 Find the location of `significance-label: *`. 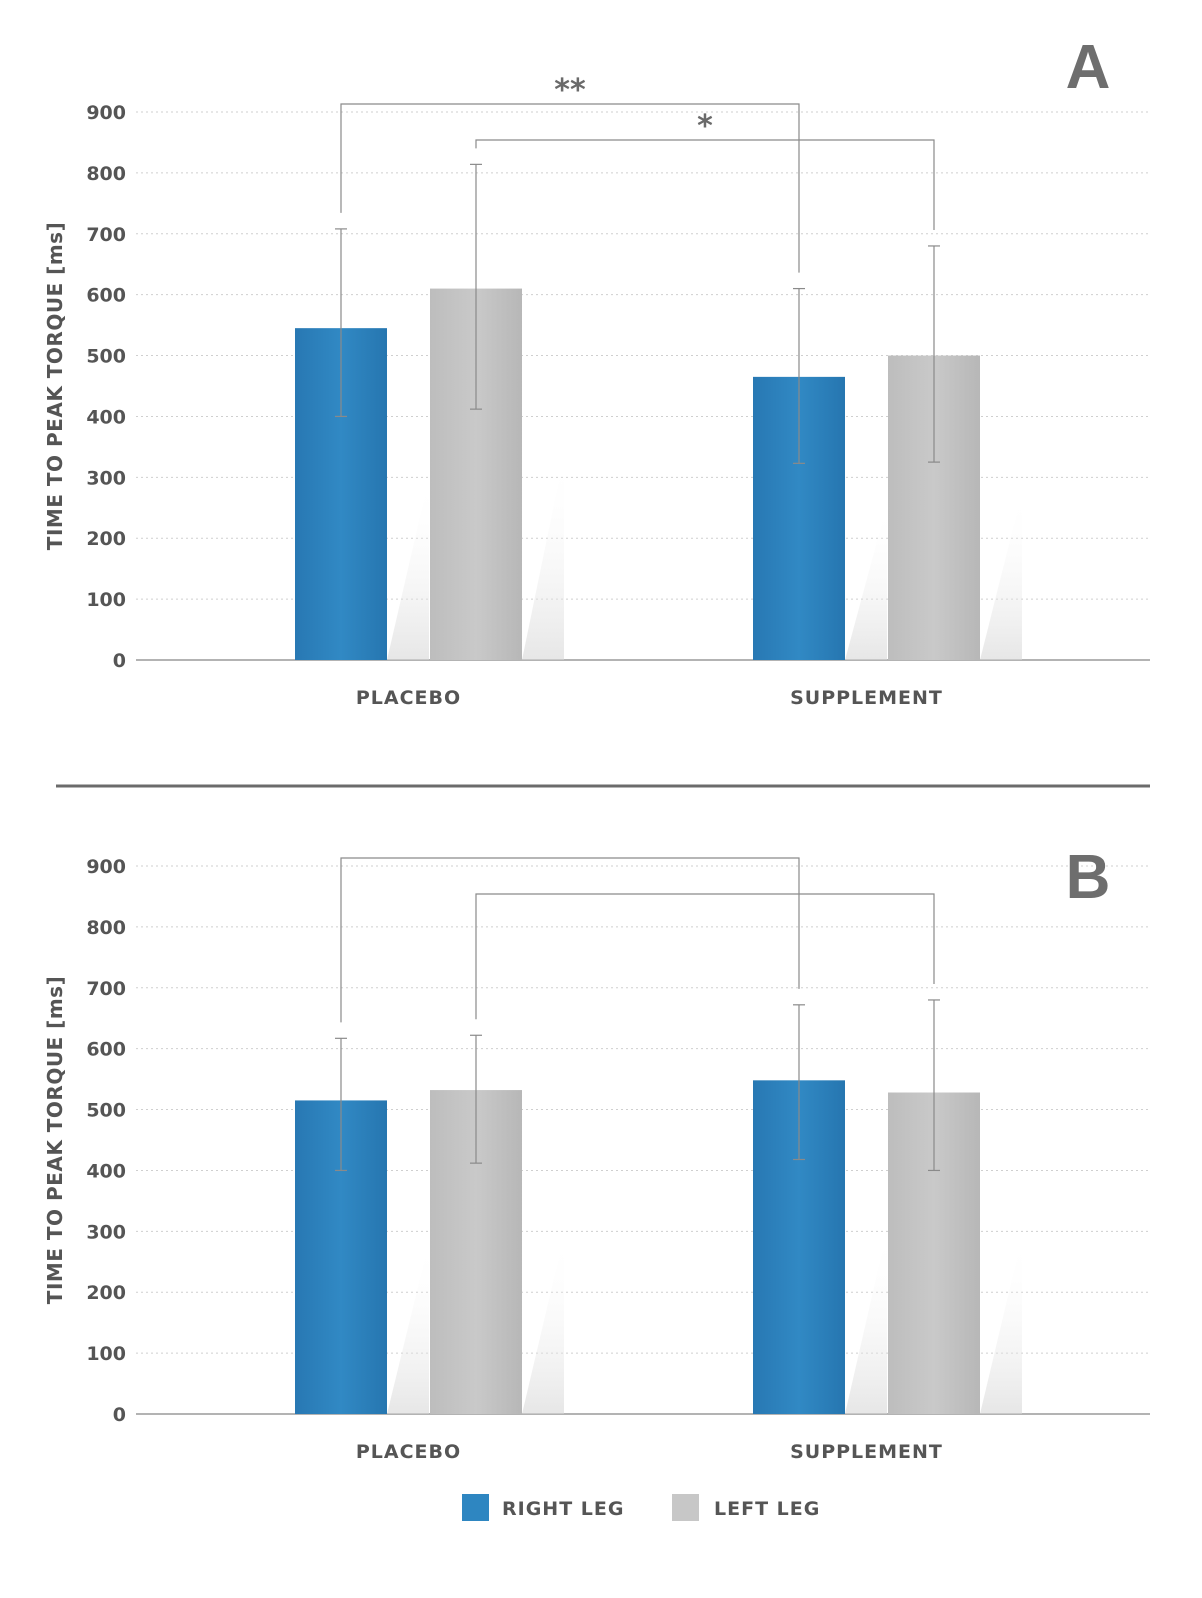

significance-label: * is located at coordinates (705, 126).